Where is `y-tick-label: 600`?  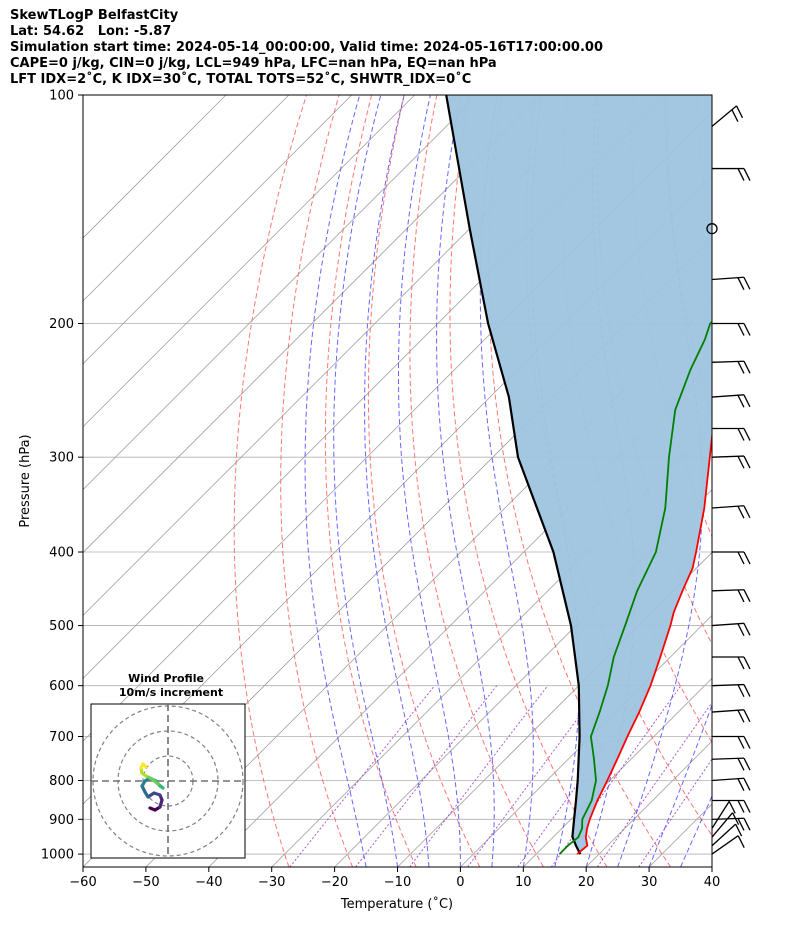
y-tick-label: 600 is located at coordinates (61, 686).